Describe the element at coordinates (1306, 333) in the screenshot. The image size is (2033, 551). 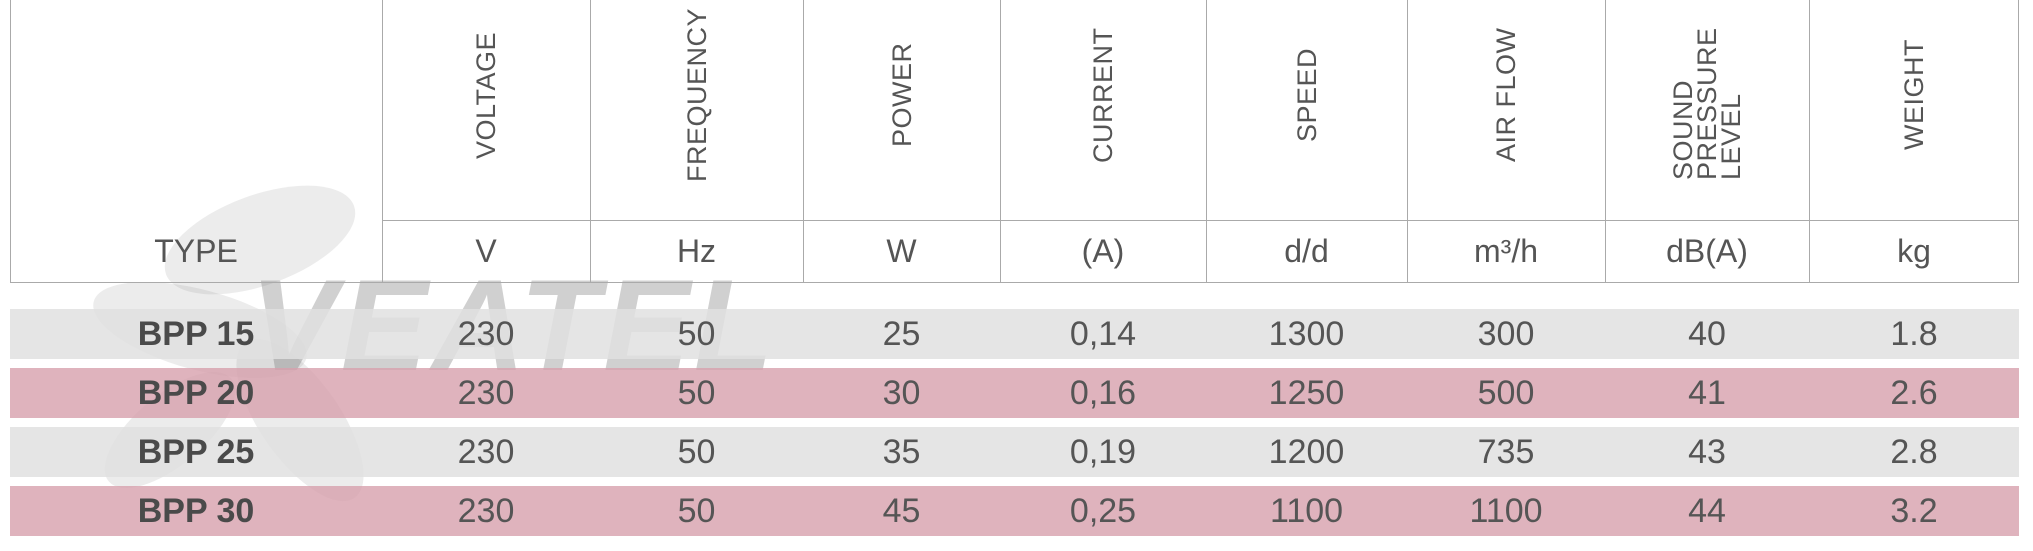
I see `value-cell: 1300` at that location.